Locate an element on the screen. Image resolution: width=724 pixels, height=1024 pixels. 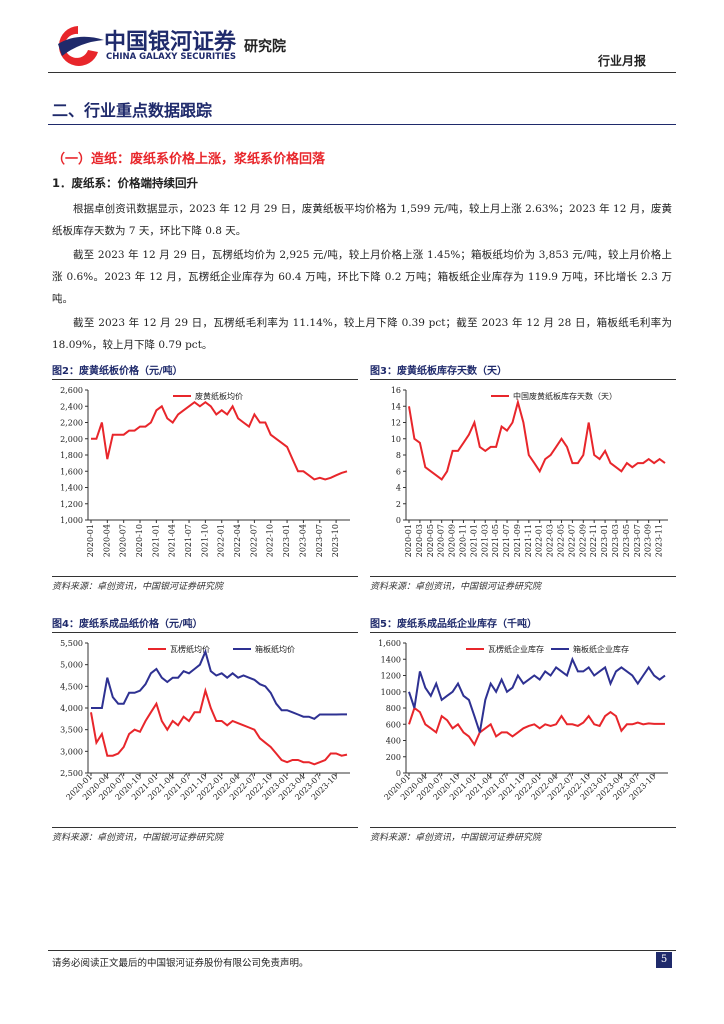
y-tick-label: 2,000 is located at coordinates (71, 439).